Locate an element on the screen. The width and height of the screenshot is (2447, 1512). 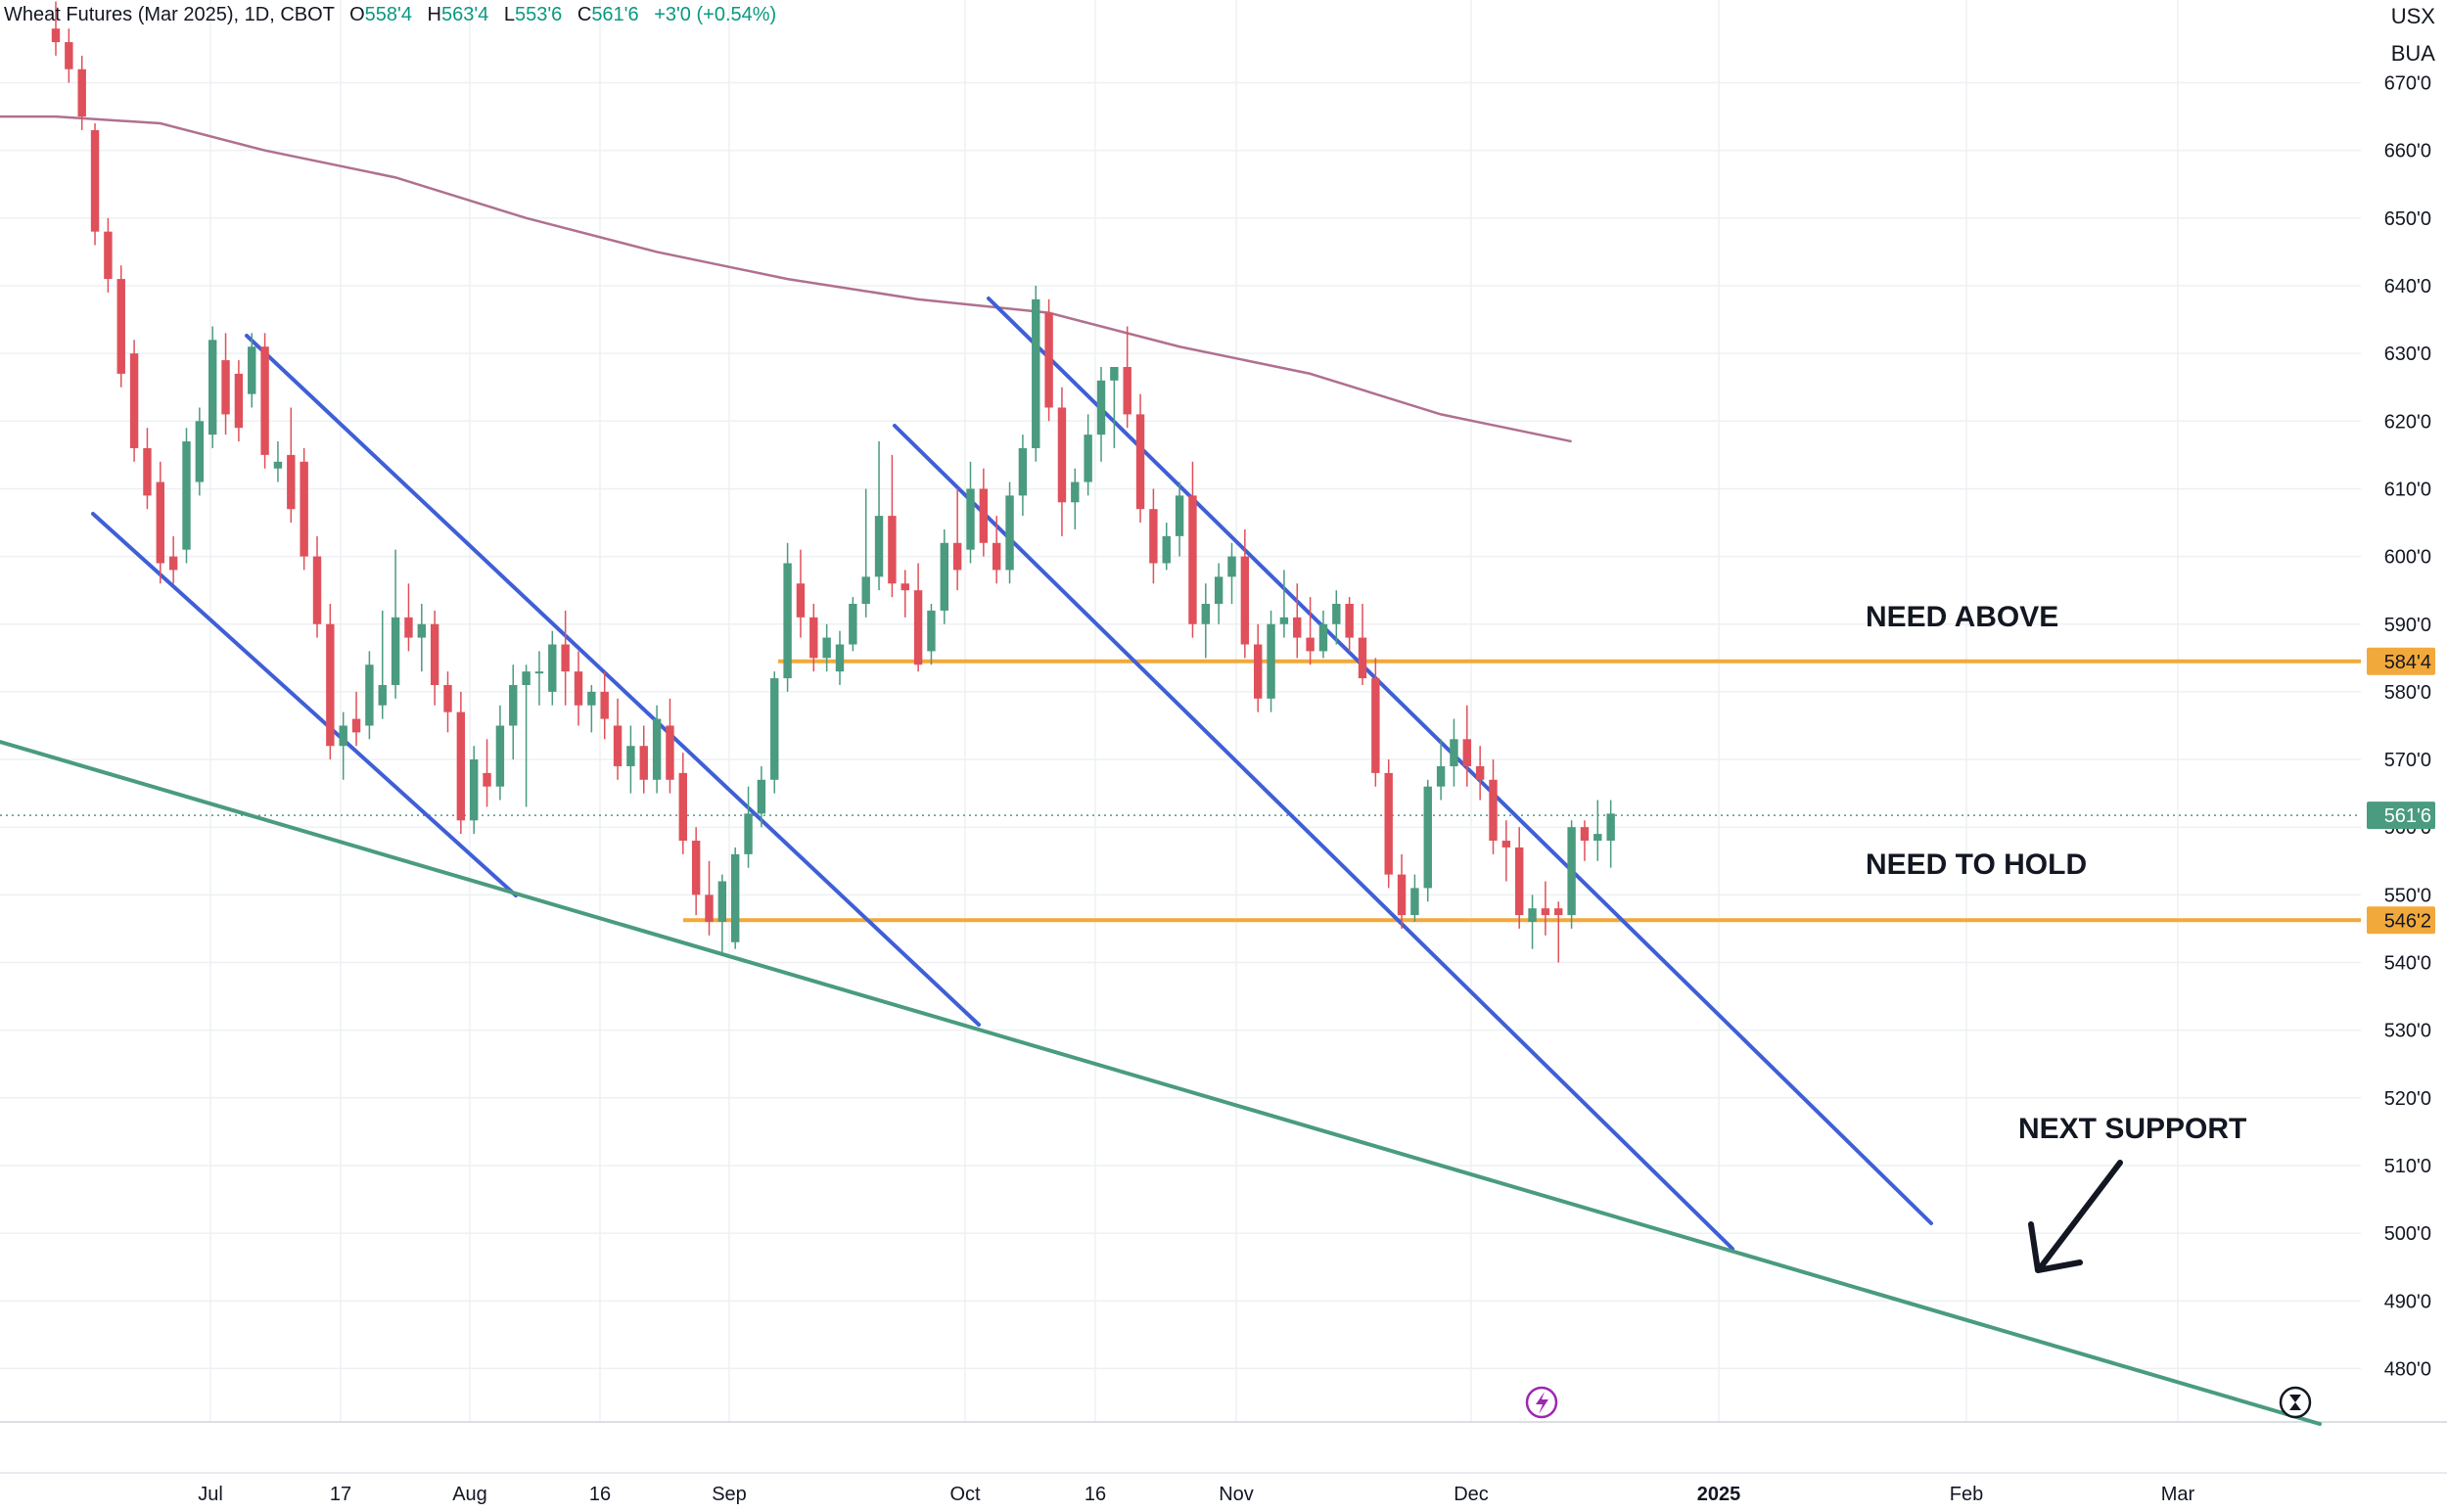
open-label: O is located at coordinates (357, 14).